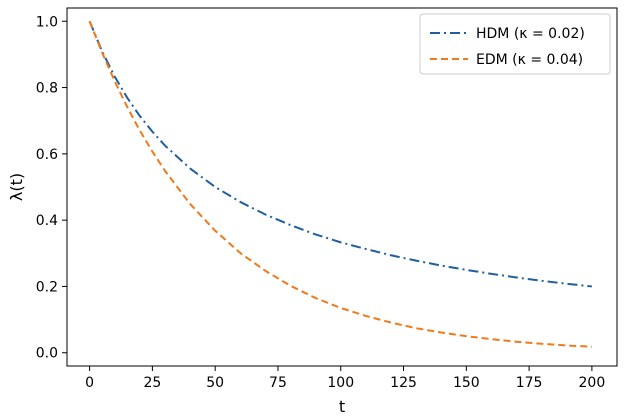  I want to click on y-tick-label: 1.0, so click(47, 22).